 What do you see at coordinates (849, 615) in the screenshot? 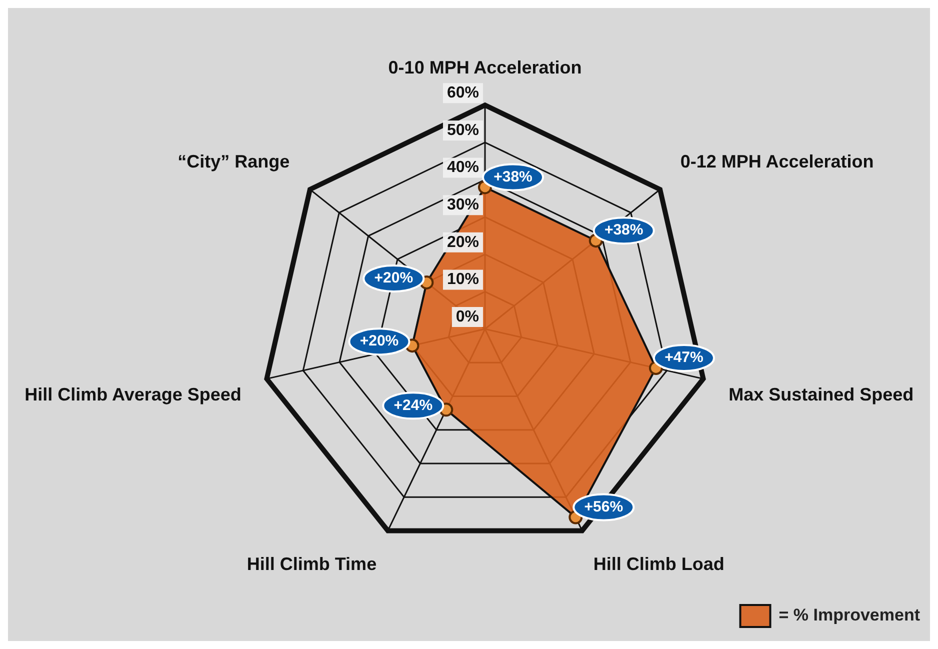
I see `legend-label: = % Improvement` at bounding box center [849, 615].